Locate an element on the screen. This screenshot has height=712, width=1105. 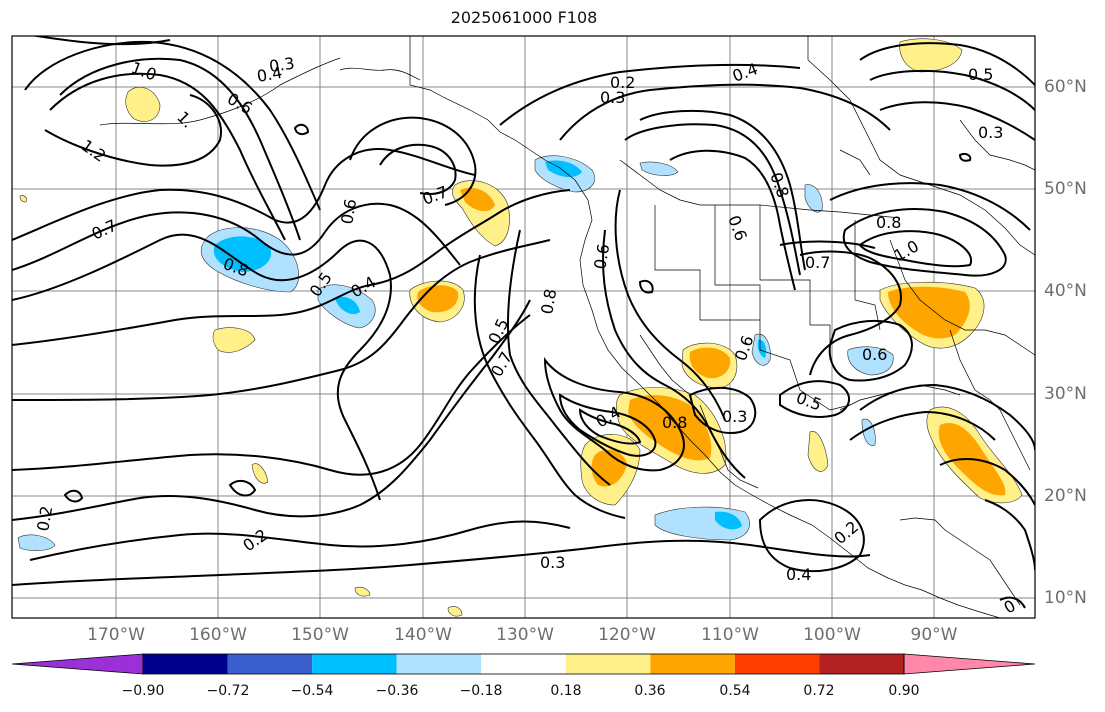
lon-label: 130°W is located at coordinates (525, 635).